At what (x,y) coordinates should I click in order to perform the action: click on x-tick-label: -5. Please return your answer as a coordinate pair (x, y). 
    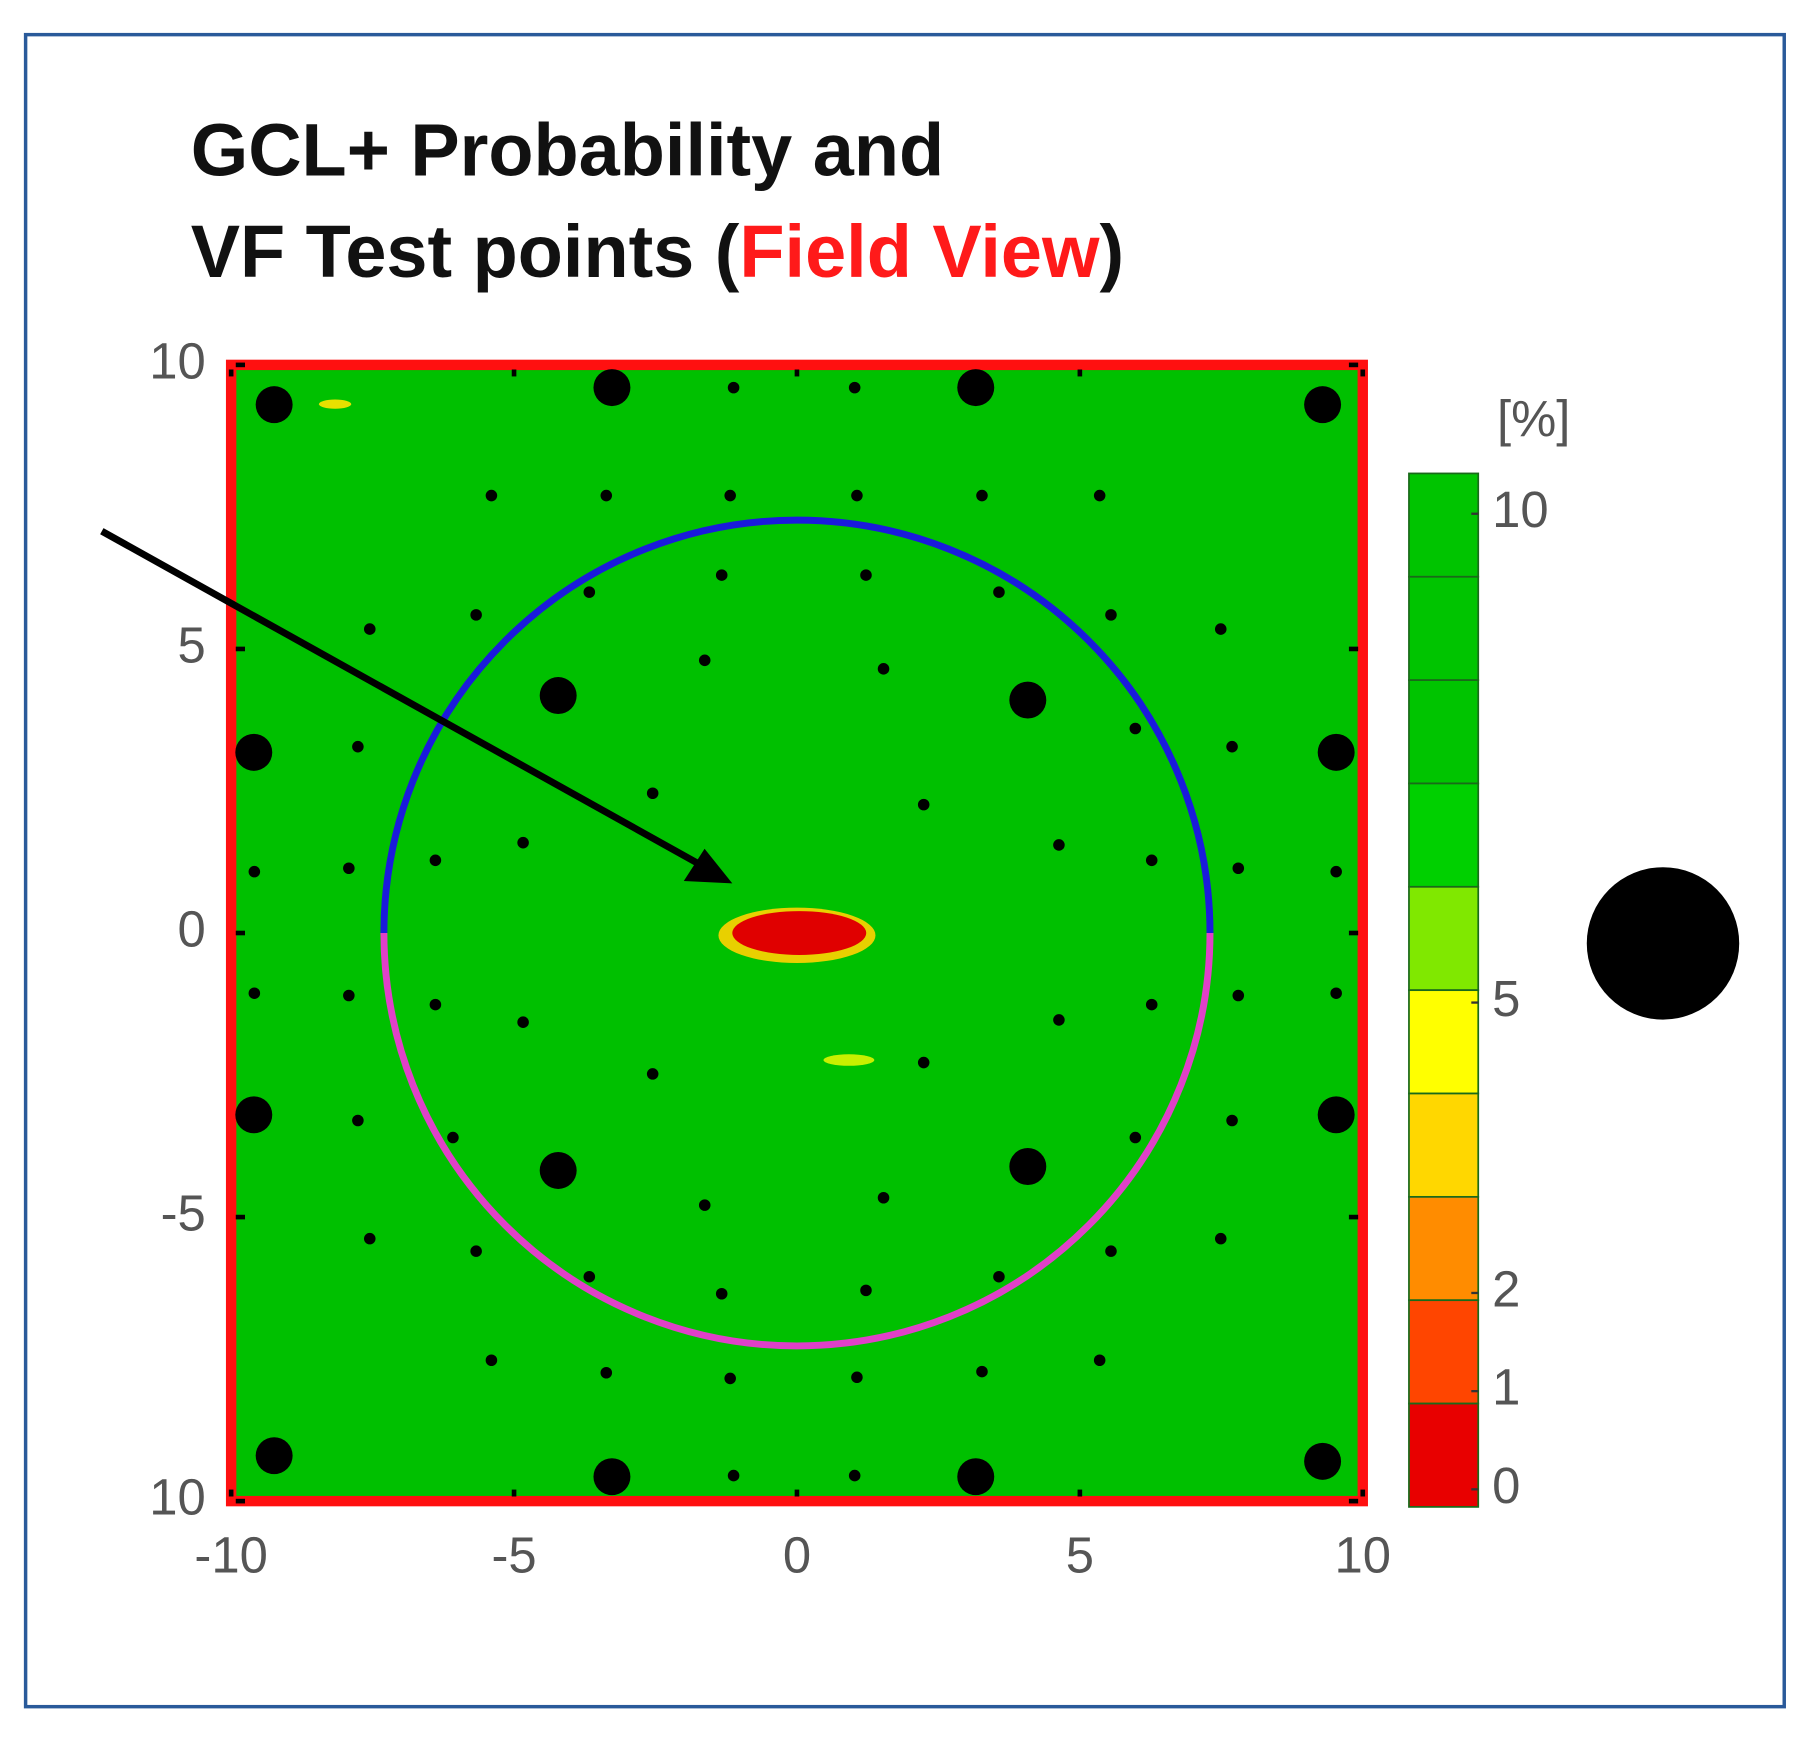
    Looking at the image, I should click on (513, 1554).